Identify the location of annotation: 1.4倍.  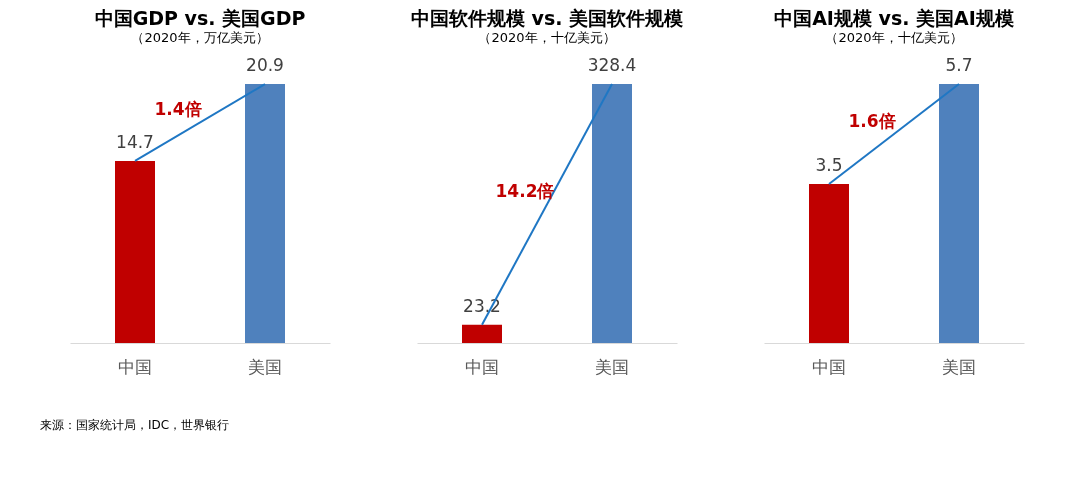
(178, 109).